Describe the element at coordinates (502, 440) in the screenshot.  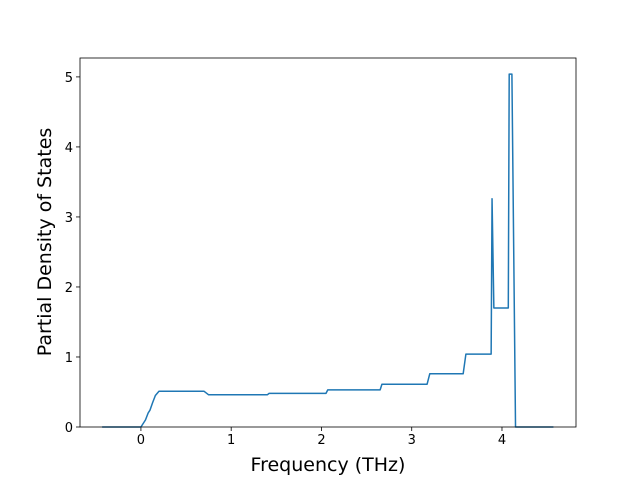
I see `x-tick-label: 4` at that location.